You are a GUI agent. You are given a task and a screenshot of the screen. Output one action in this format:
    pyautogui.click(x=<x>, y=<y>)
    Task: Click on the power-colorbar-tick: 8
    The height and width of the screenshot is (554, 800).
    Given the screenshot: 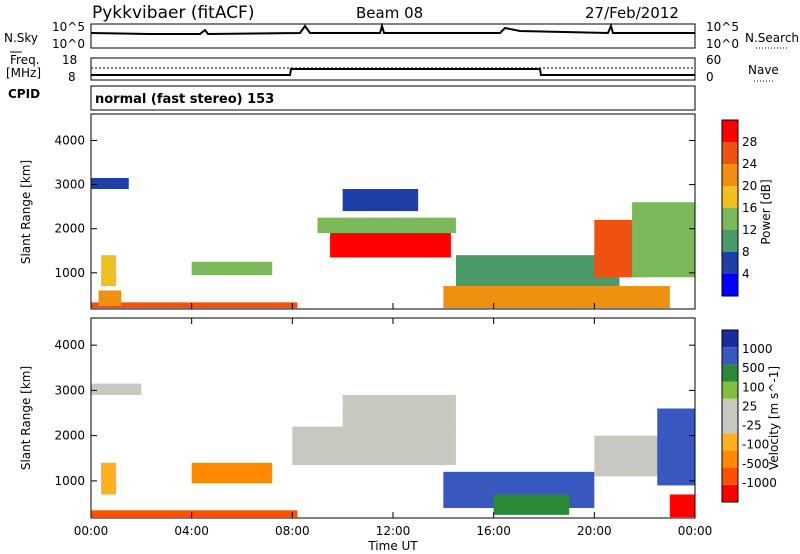 What is the action you would take?
    pyautogui.click(x=746, y=252)
    